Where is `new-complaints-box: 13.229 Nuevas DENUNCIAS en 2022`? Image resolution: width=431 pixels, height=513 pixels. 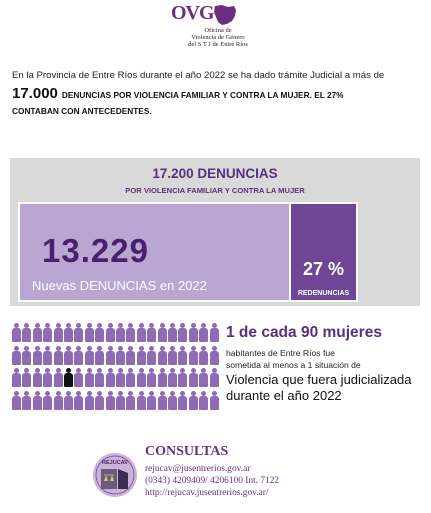
new-complaints-box: 13.229 Nuevas DENUNCIAS en 2022 is located at coordinates (154, 252).